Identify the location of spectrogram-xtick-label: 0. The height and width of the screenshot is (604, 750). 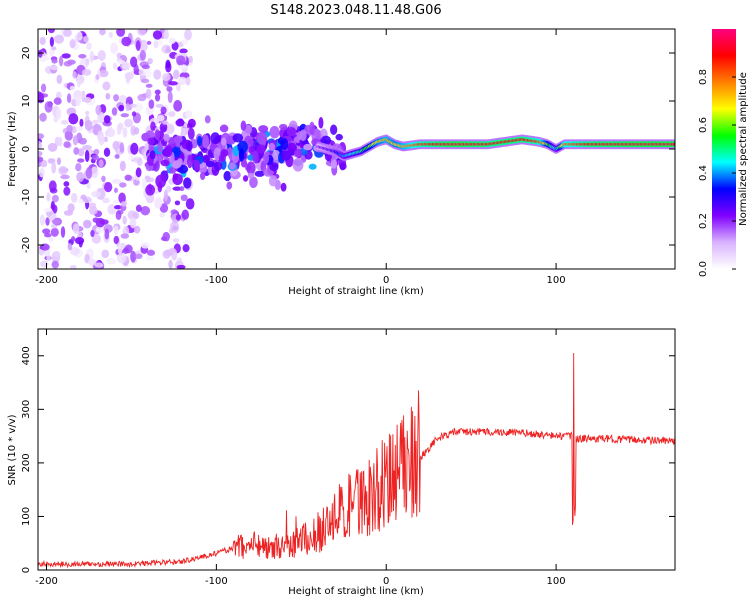
(386, 280).